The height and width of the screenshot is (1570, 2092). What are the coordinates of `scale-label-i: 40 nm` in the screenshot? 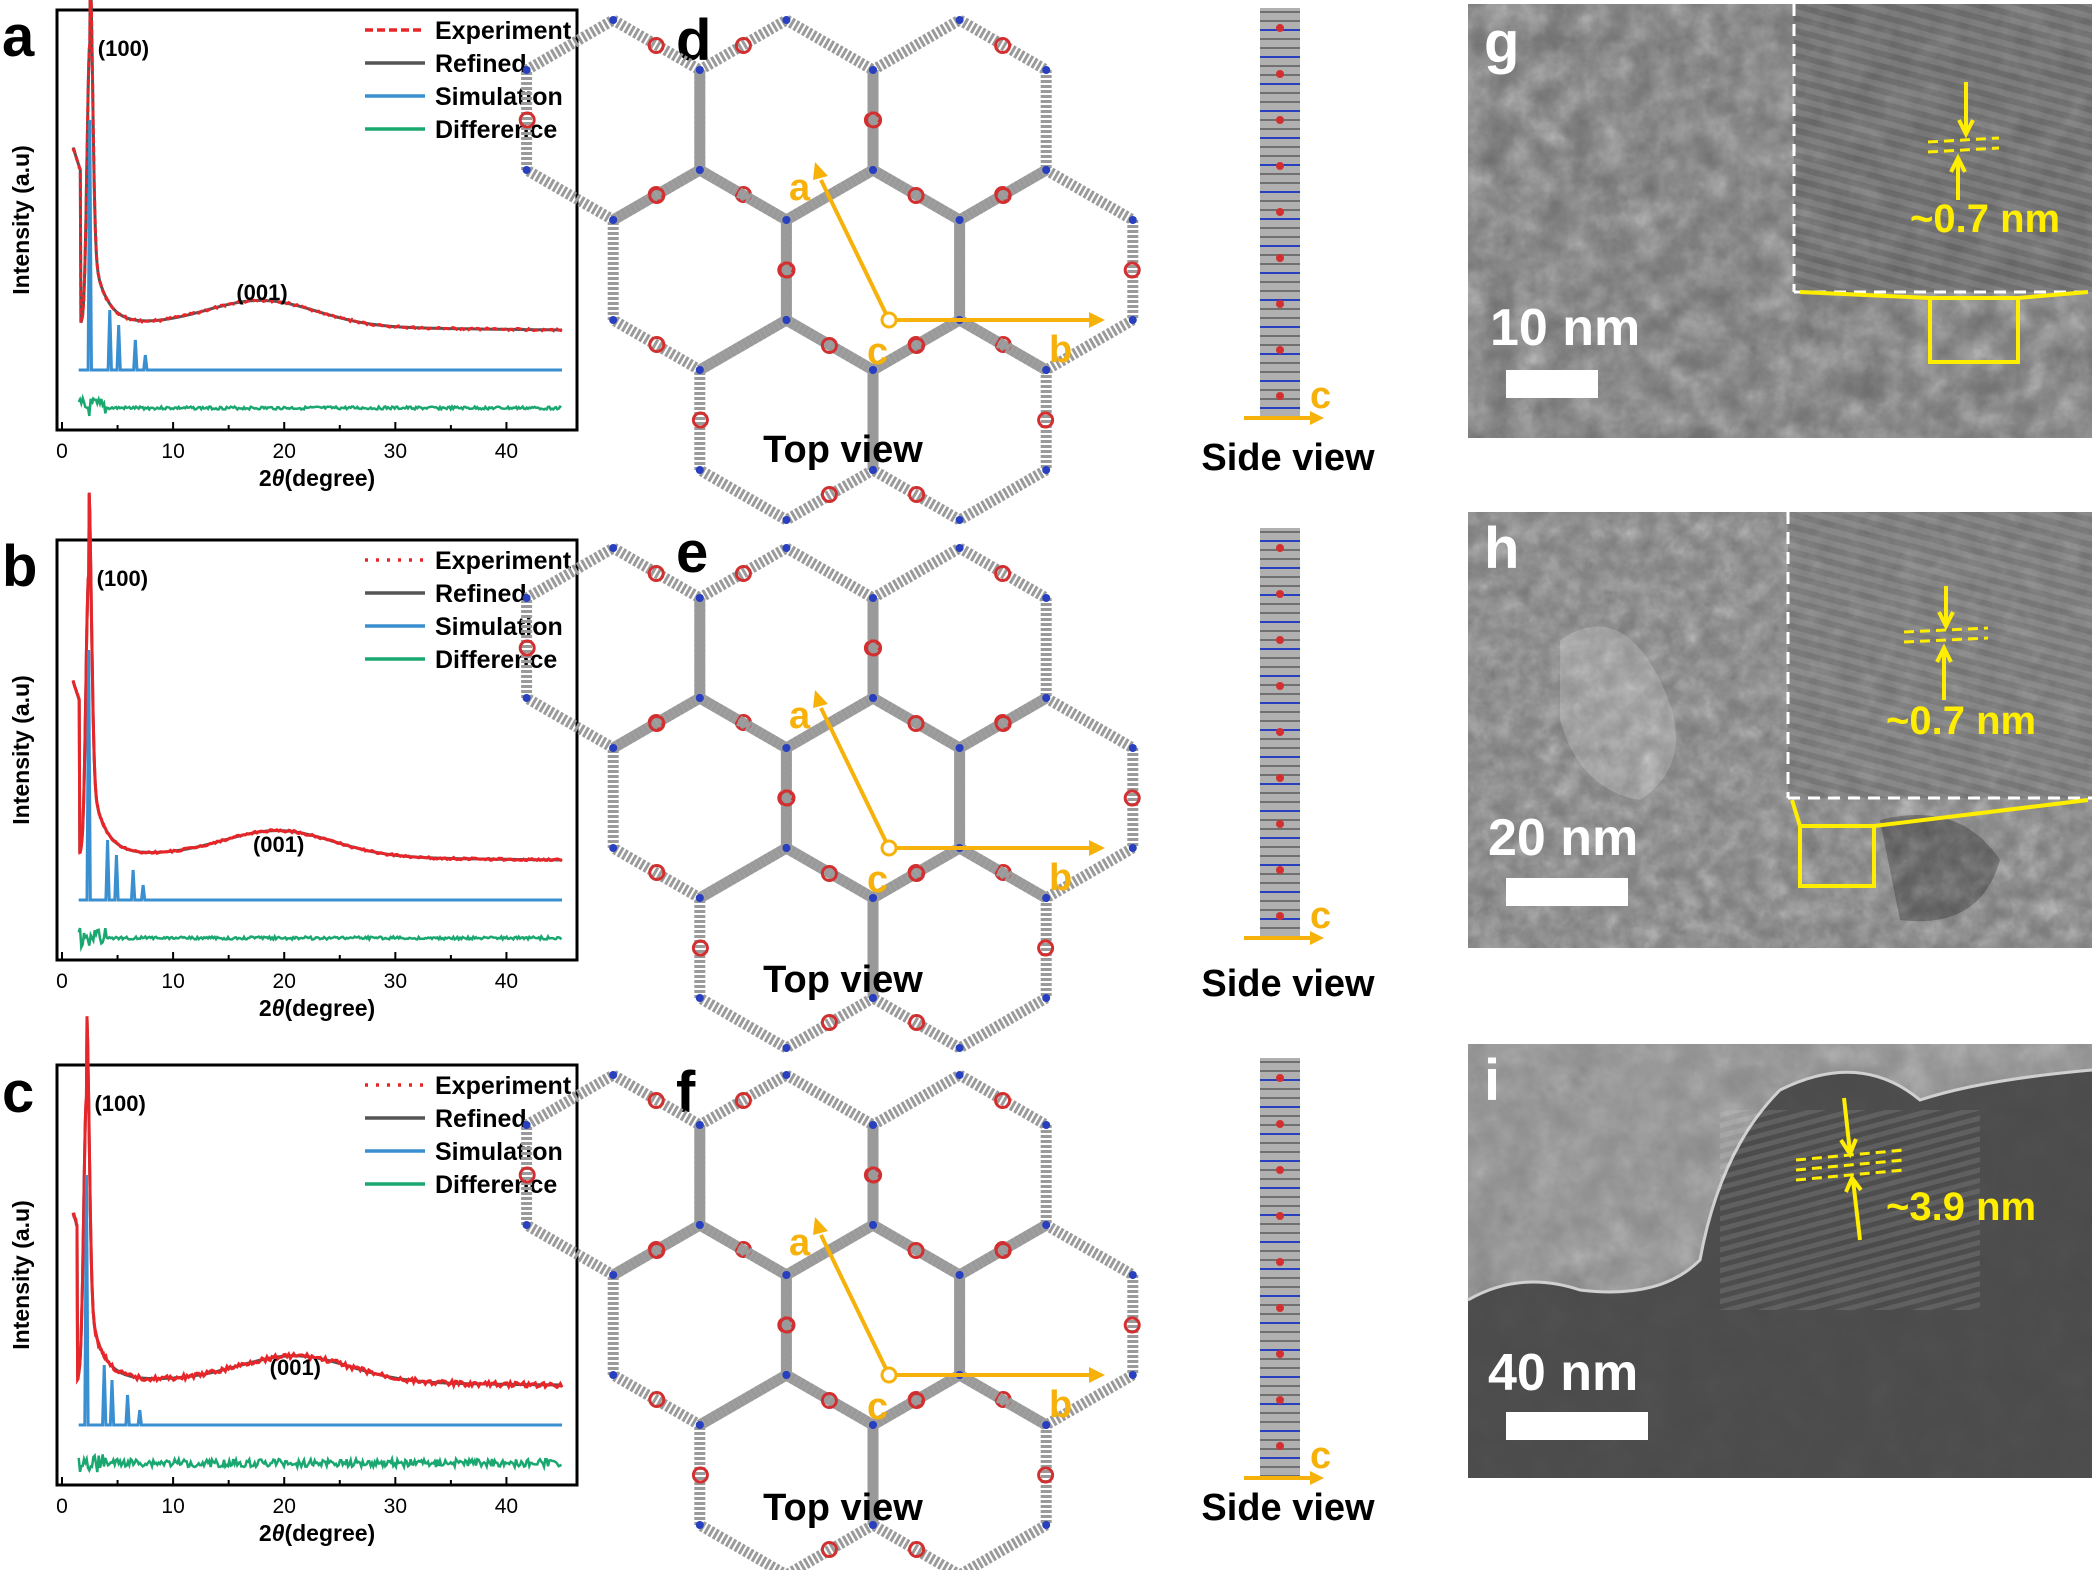 It's located at (1563, 1373).